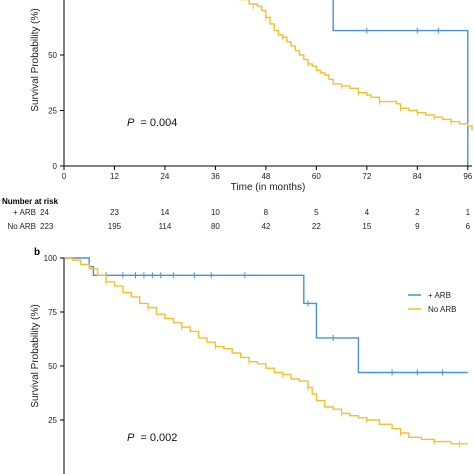  What do you see at coordinates (165, 226) in the screenshot?
I see `risk-cell-noarb: 114` at bounding box center [165, 226].